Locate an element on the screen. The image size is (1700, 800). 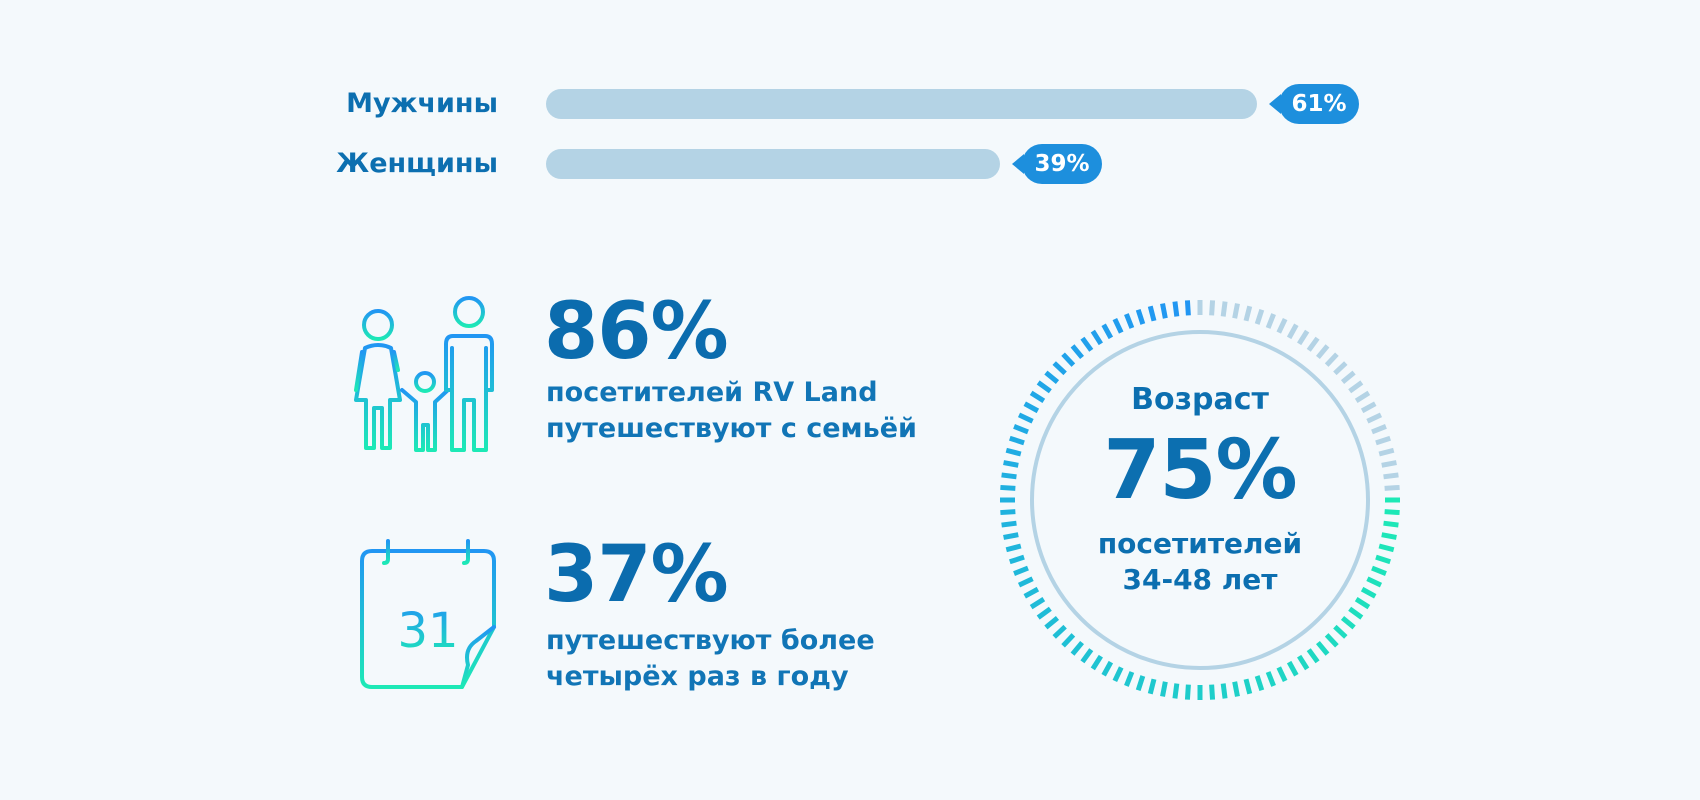
badge-women: 39% is located at coordinates (1057, 164).